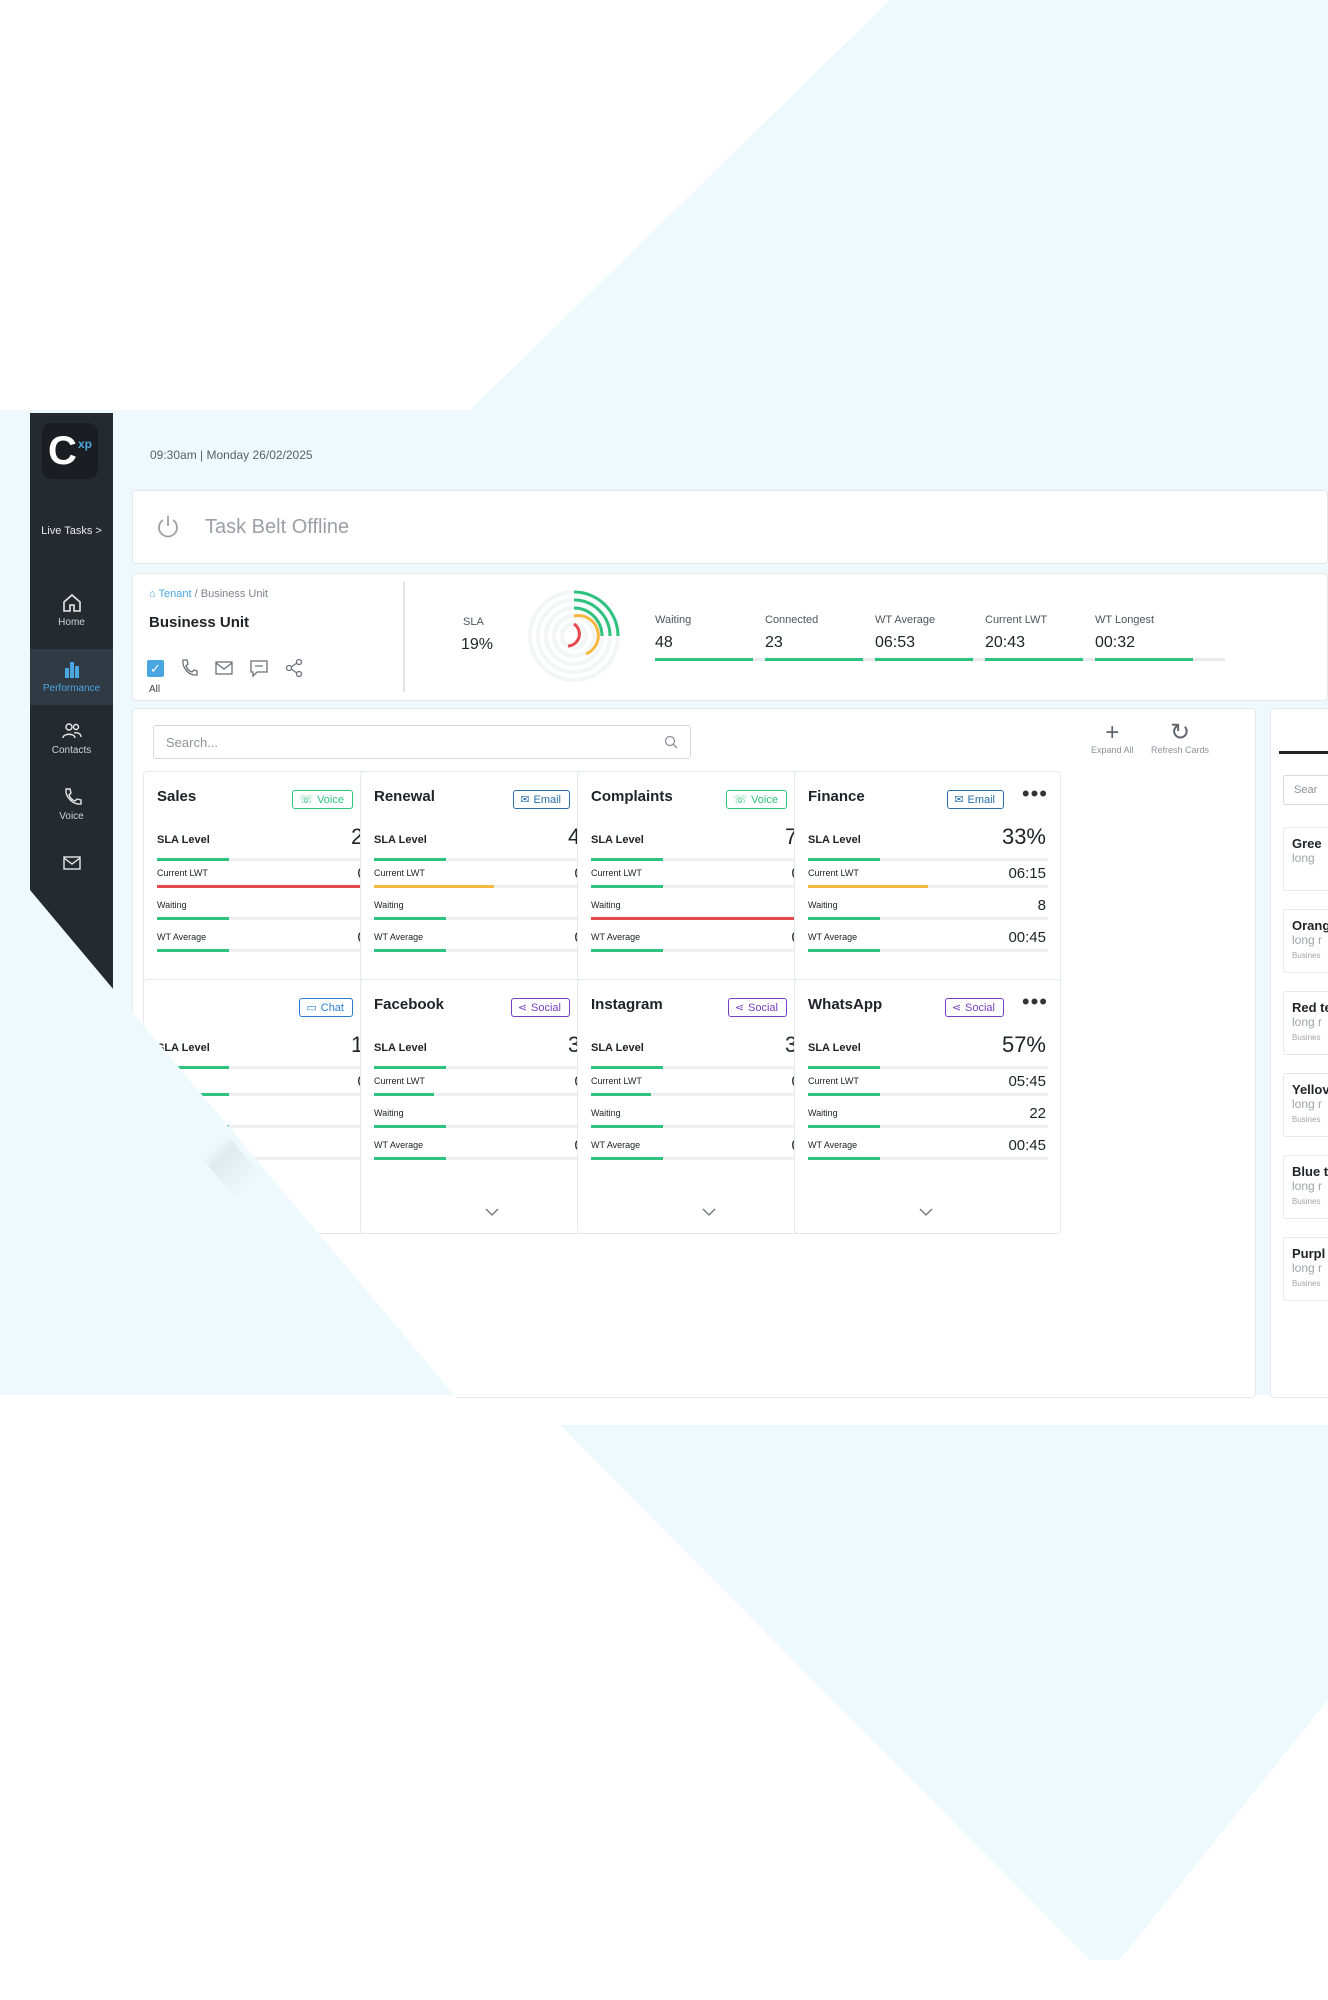  I want to click on all-checkbox: ✓, so click(155, 668).